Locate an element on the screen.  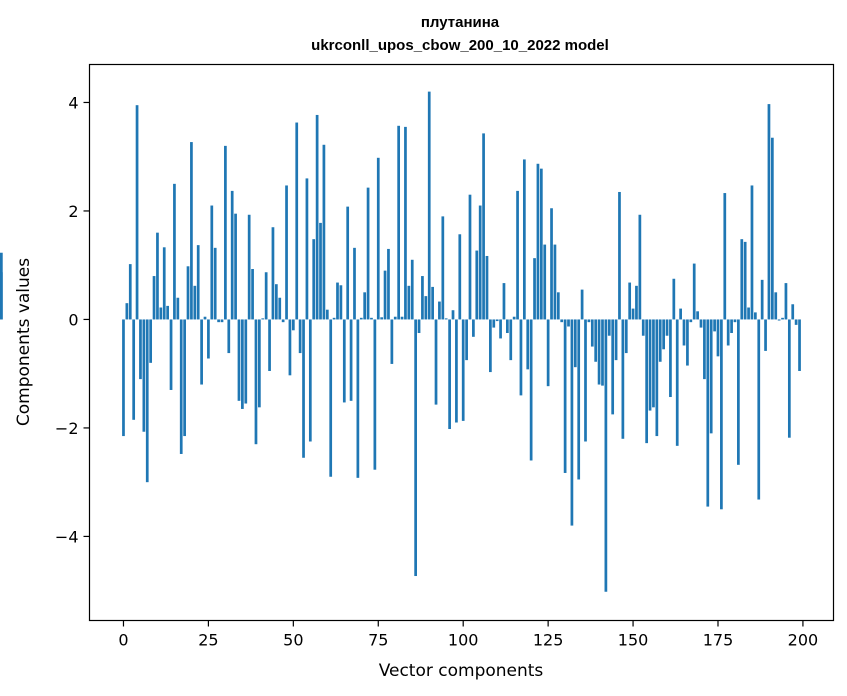
y-tick-label-4: 4 is located at coordinates (73, 102).